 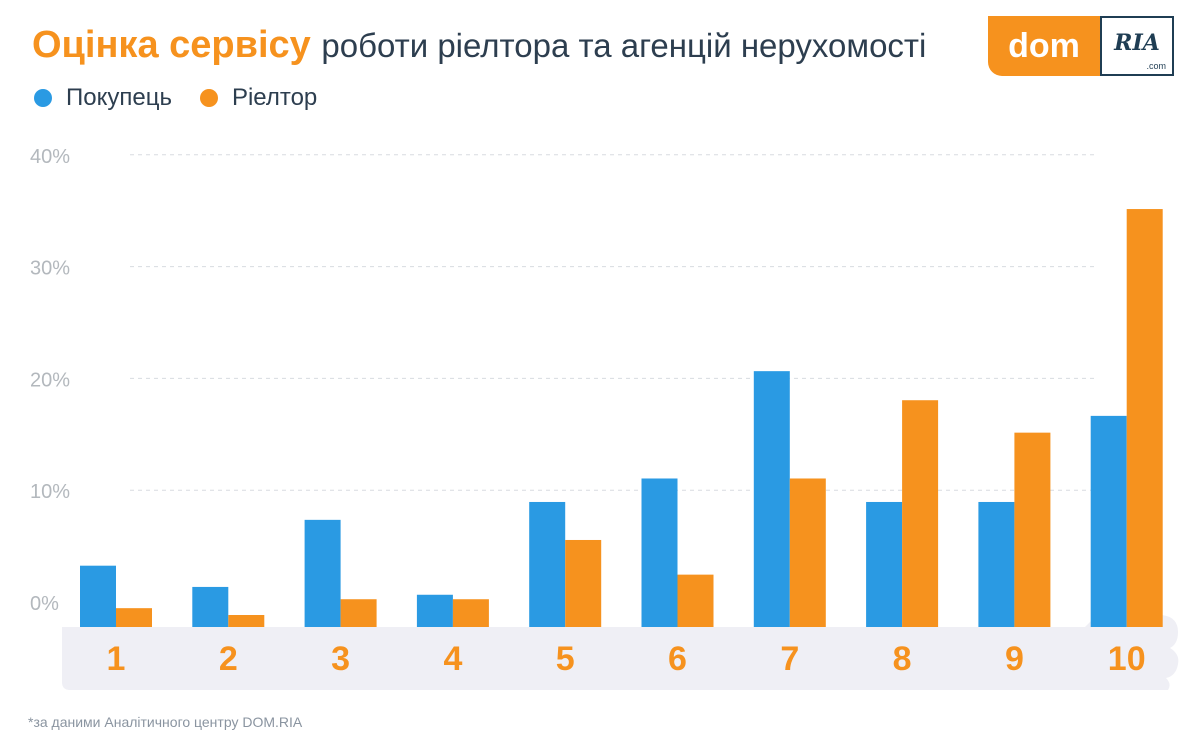 I want to click on chart-title-accent: Оцінка сервісу, so click(x=171, y=45).